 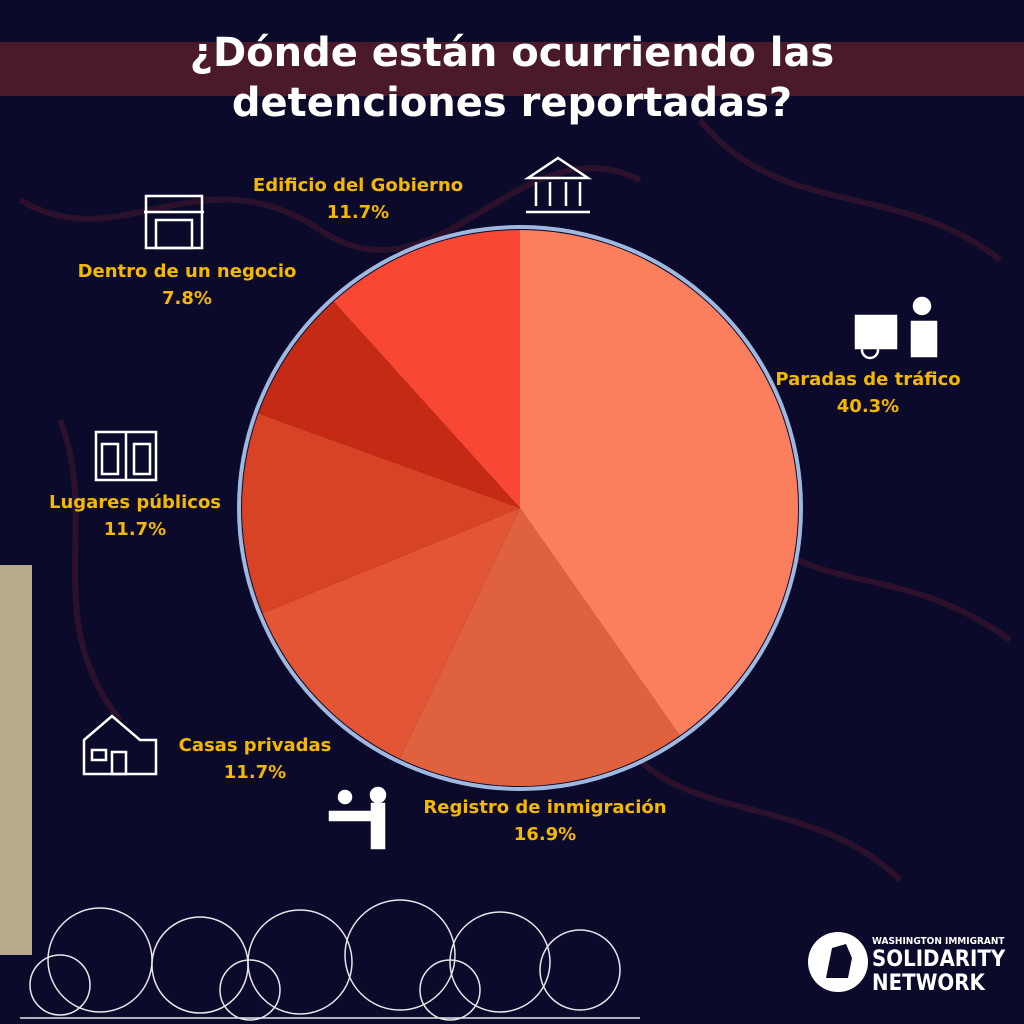 I want to click on logo-fist, so click(x=839, y=961).